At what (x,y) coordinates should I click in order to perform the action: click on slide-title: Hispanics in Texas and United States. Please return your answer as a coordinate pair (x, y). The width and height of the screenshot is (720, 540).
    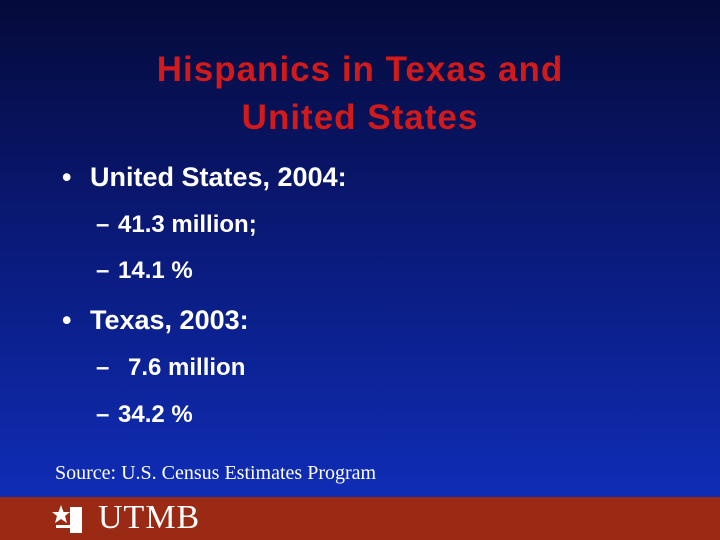
    Looking at the image, I should click on (360, 93).